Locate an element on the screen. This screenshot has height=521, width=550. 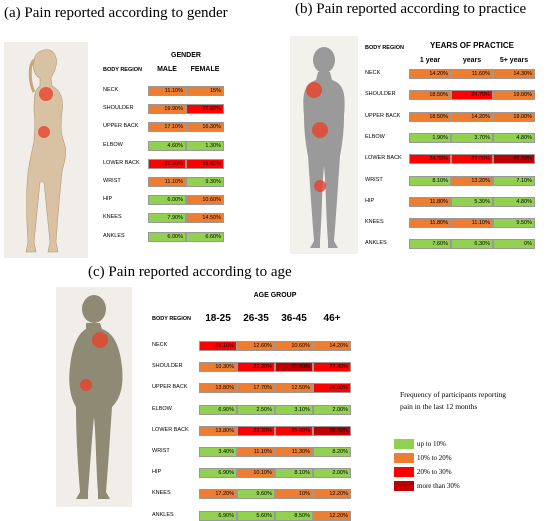
table-cell: 42.80% is located at coordinates (514, 159).